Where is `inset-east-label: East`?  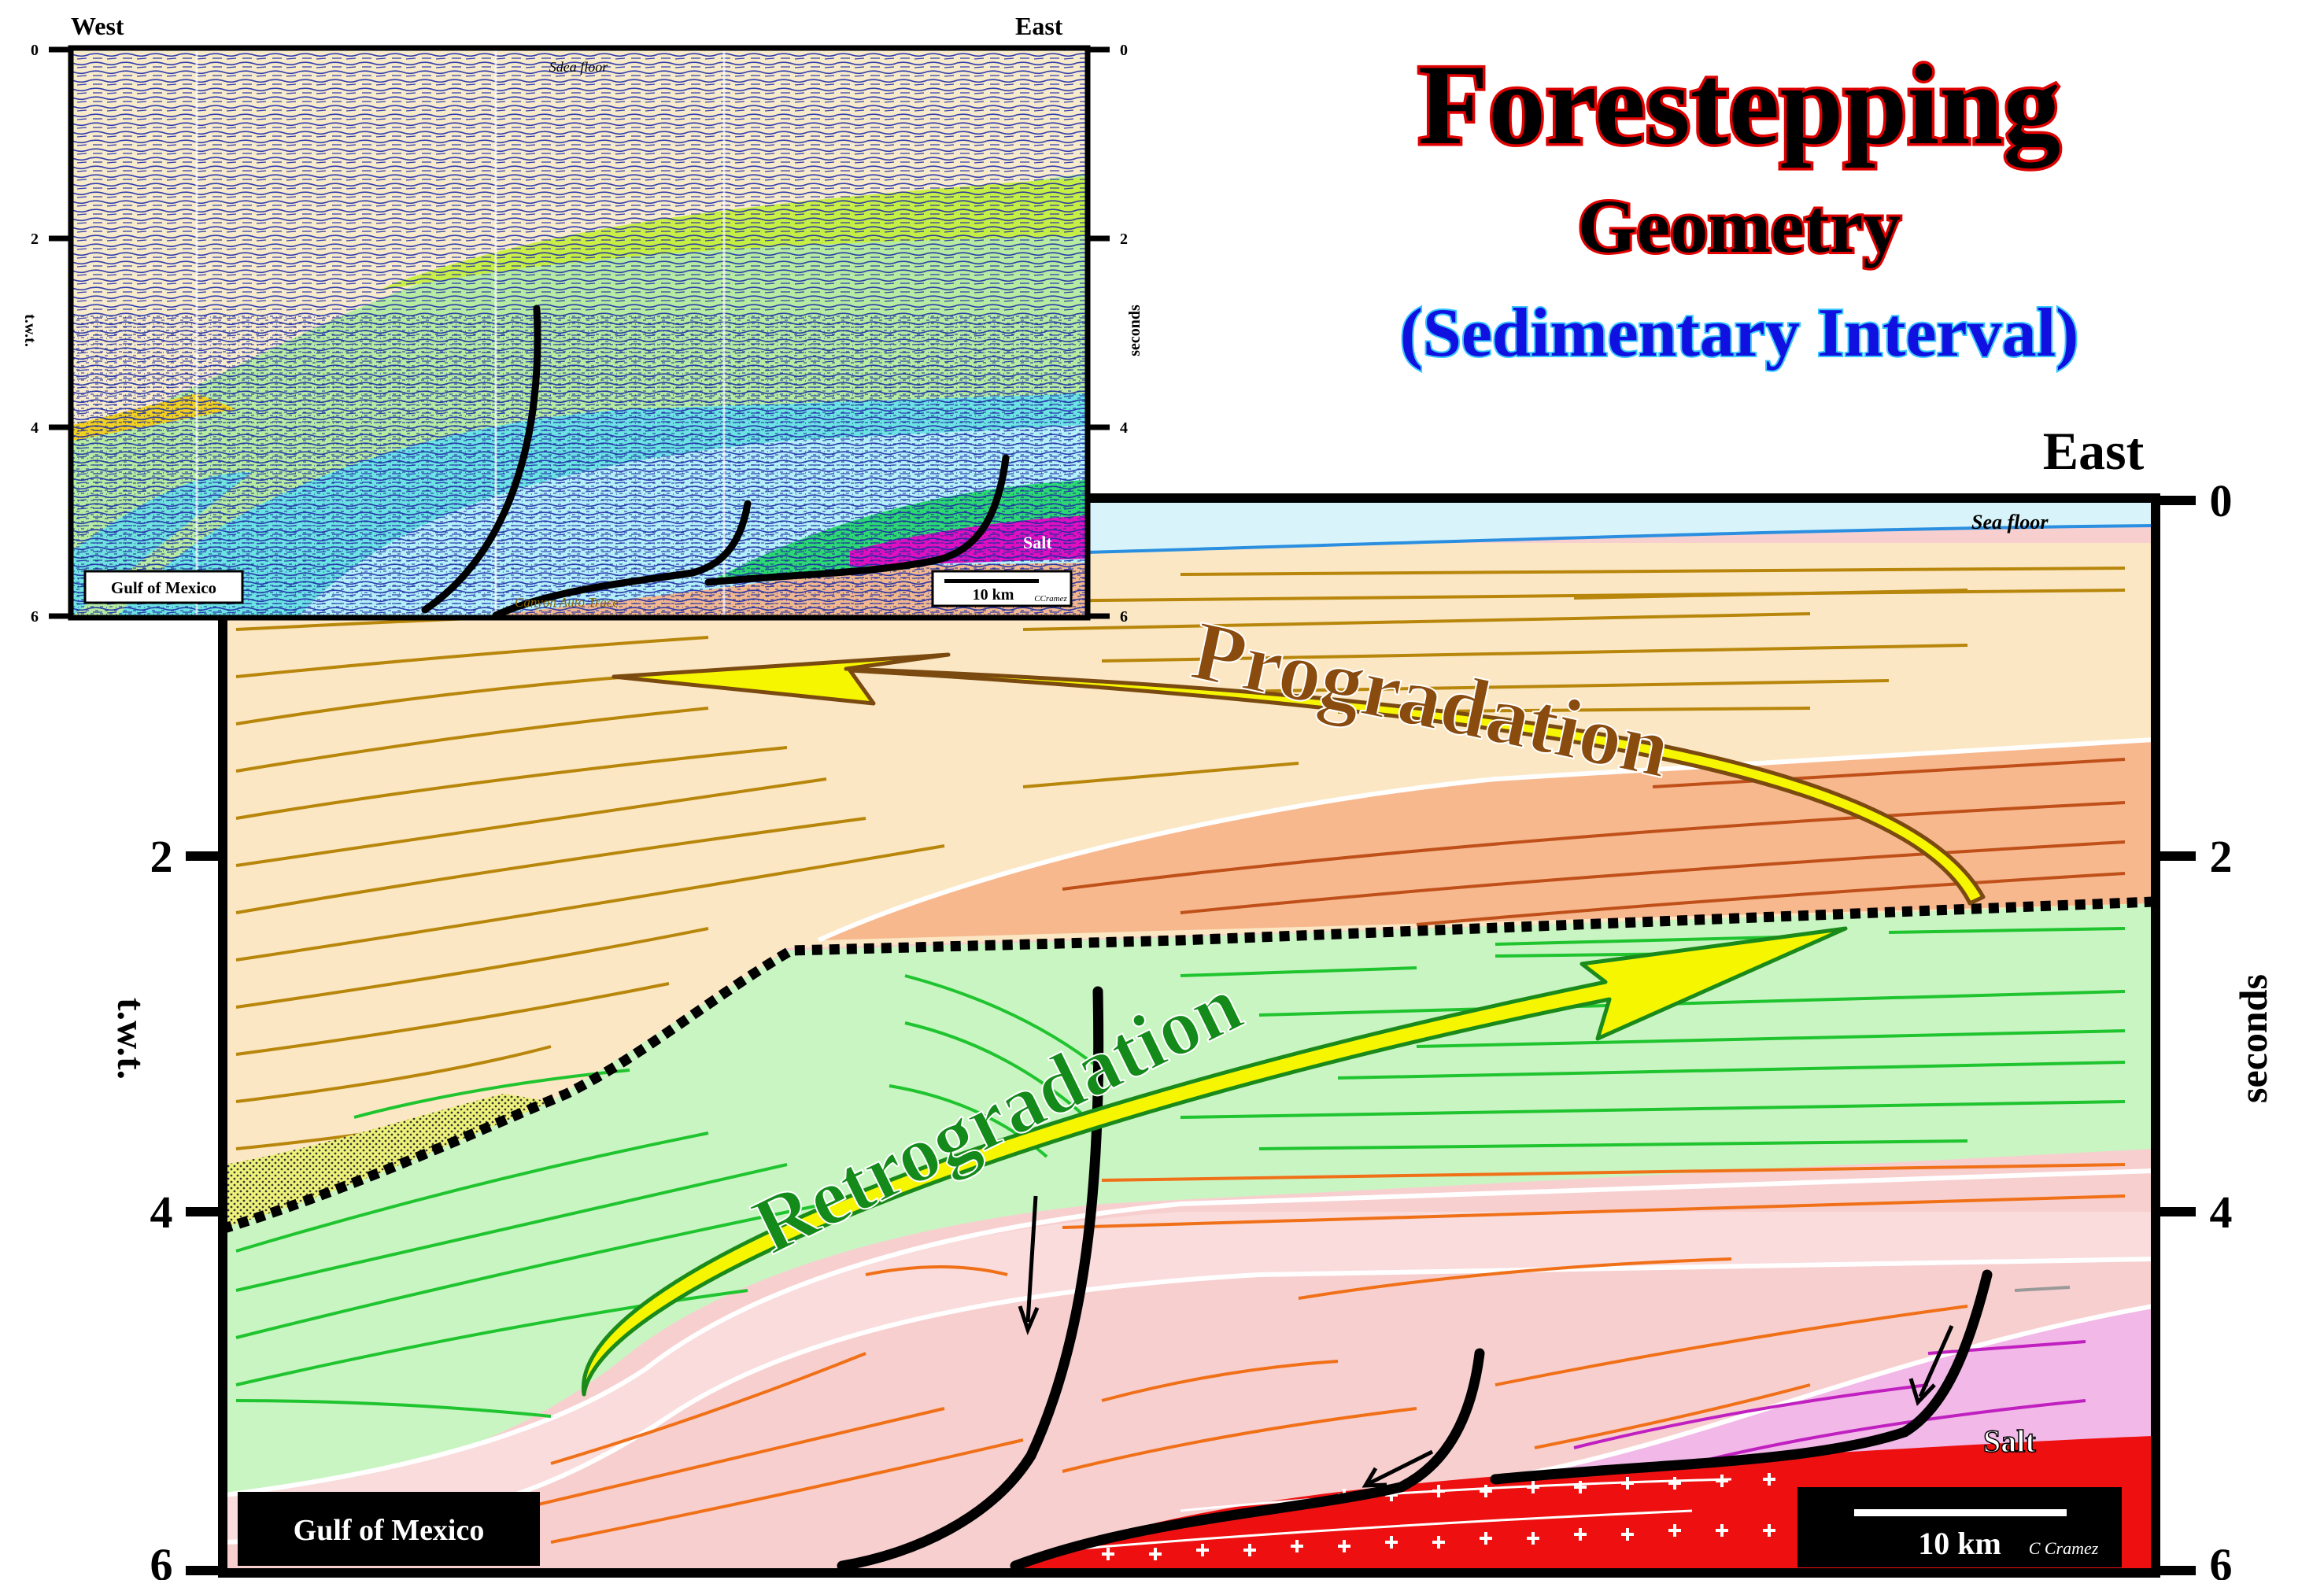 inset-east-label: East is located at coordinates (1039, 26).